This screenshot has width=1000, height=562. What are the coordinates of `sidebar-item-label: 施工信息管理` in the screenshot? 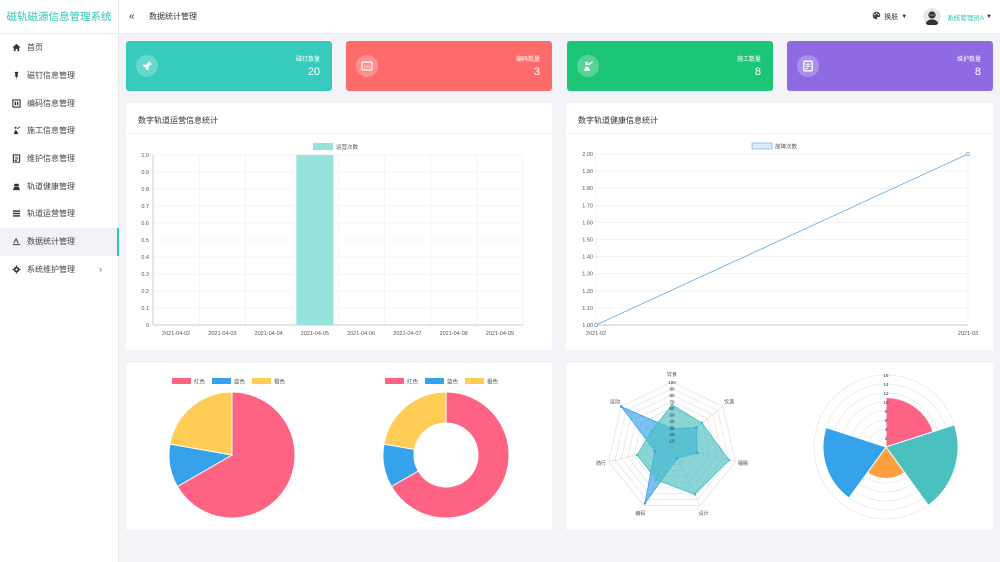 It's located at (51, 131).